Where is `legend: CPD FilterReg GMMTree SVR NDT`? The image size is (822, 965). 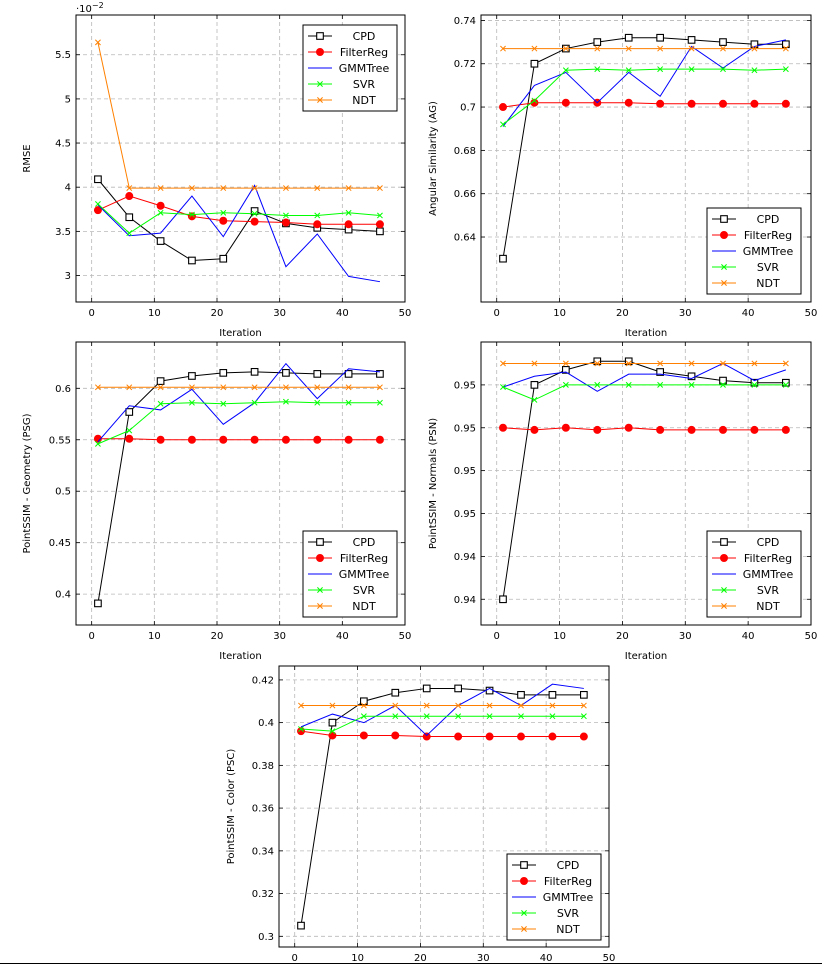 legend: CPD FilterReg GMMTree SVR NDT is located at coordinates (554, 897).